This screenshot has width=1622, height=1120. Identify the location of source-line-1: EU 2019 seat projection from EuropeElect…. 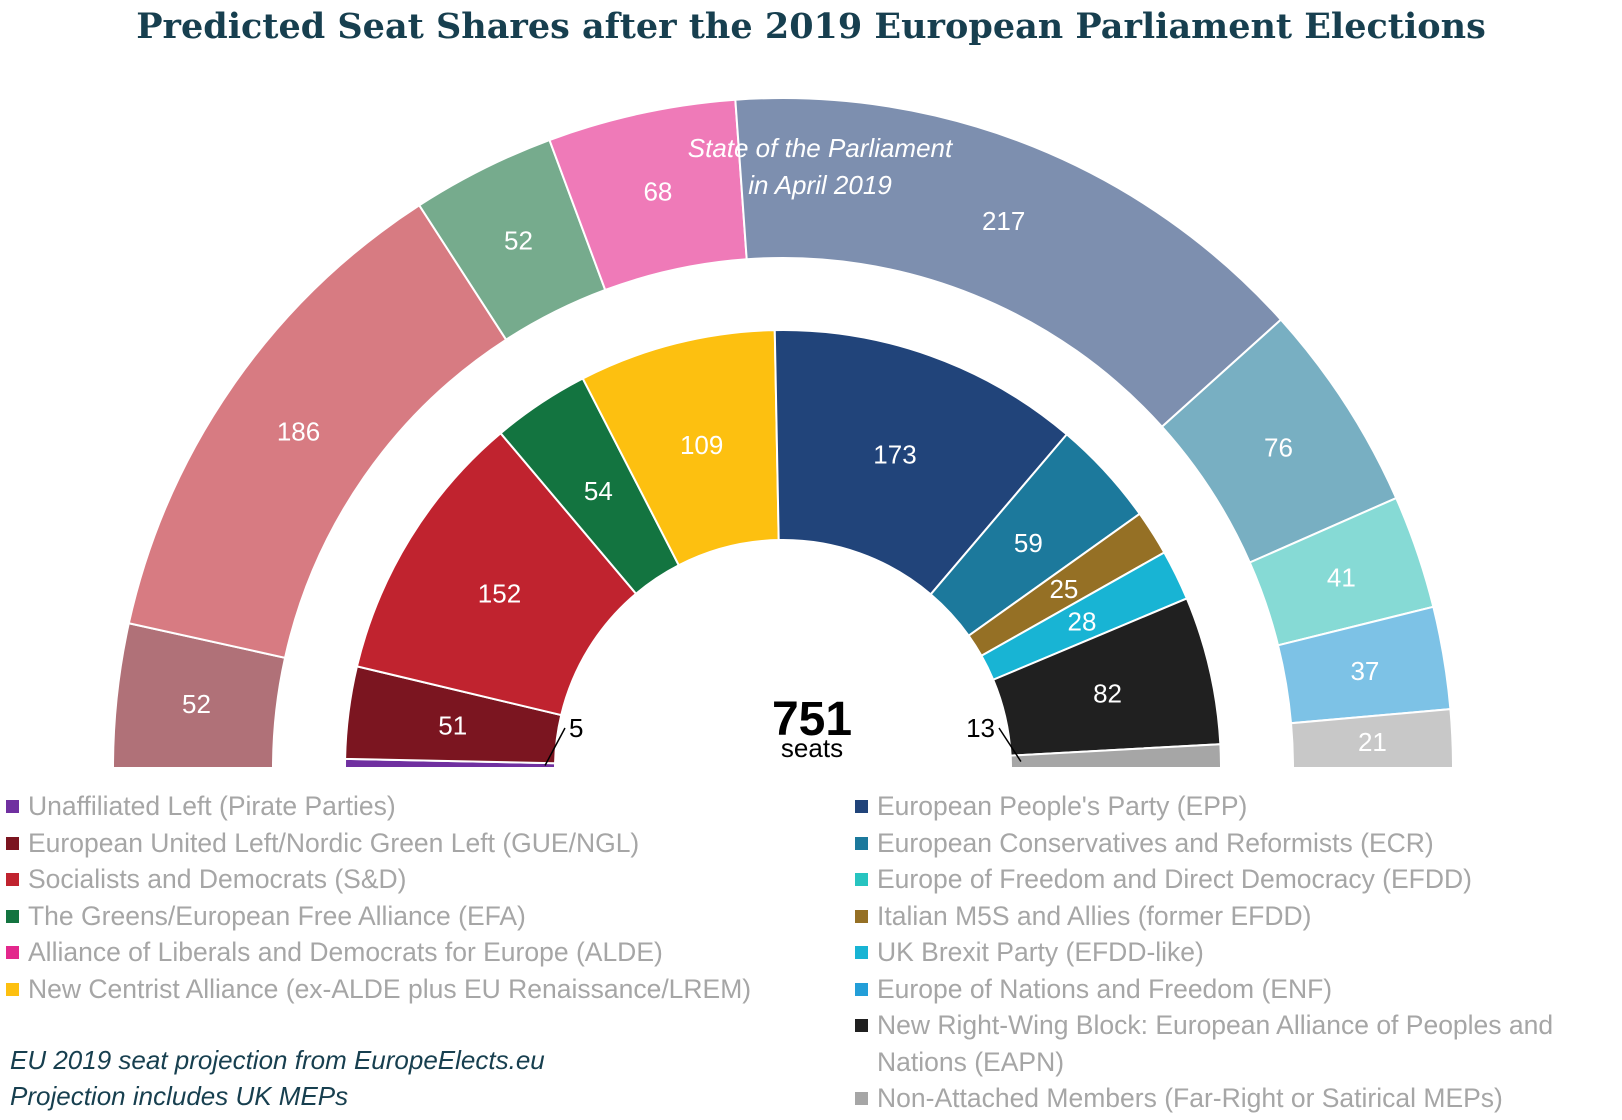
(277, 1060).